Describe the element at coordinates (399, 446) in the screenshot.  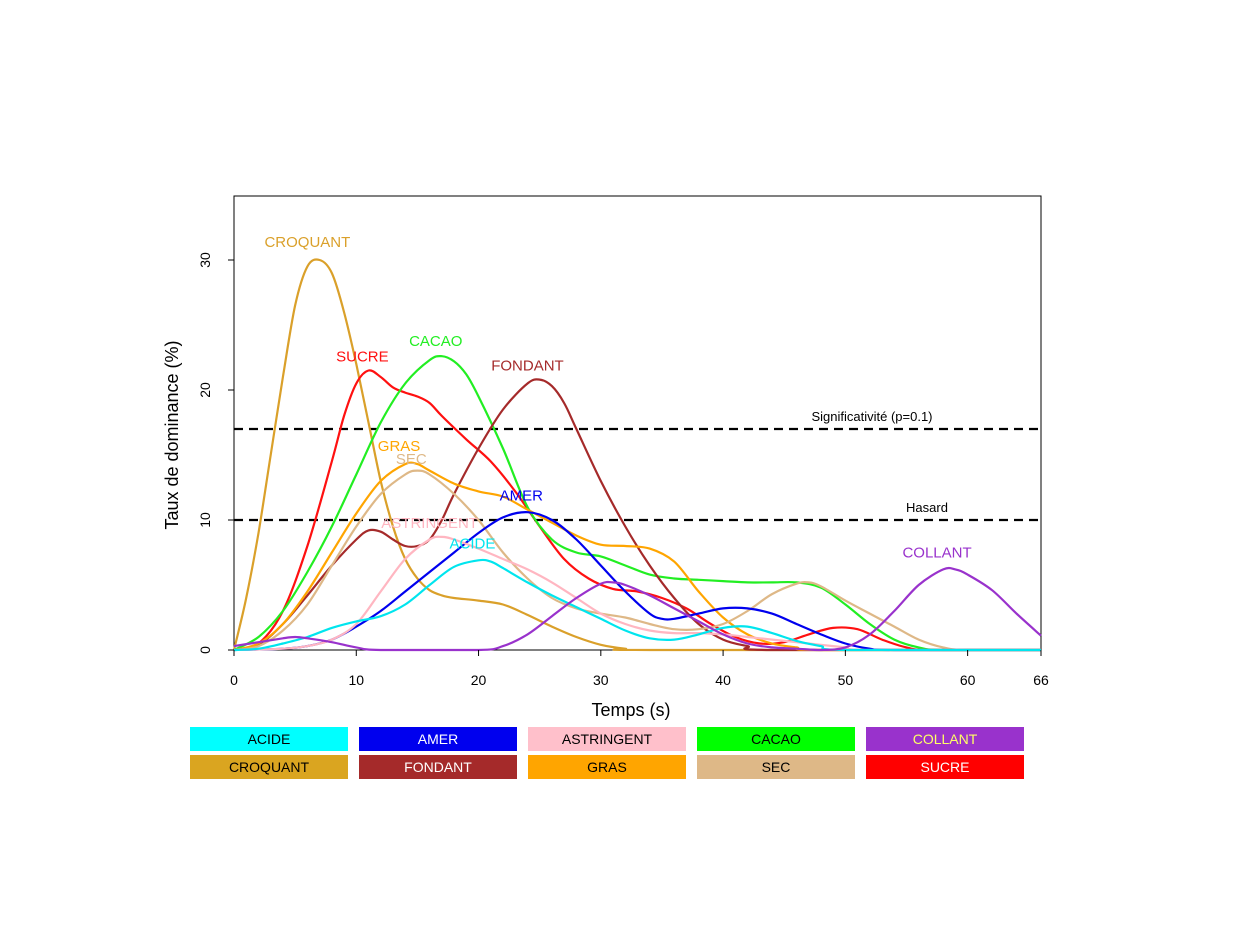
I see `series-label-gras: GRAS` at that location.